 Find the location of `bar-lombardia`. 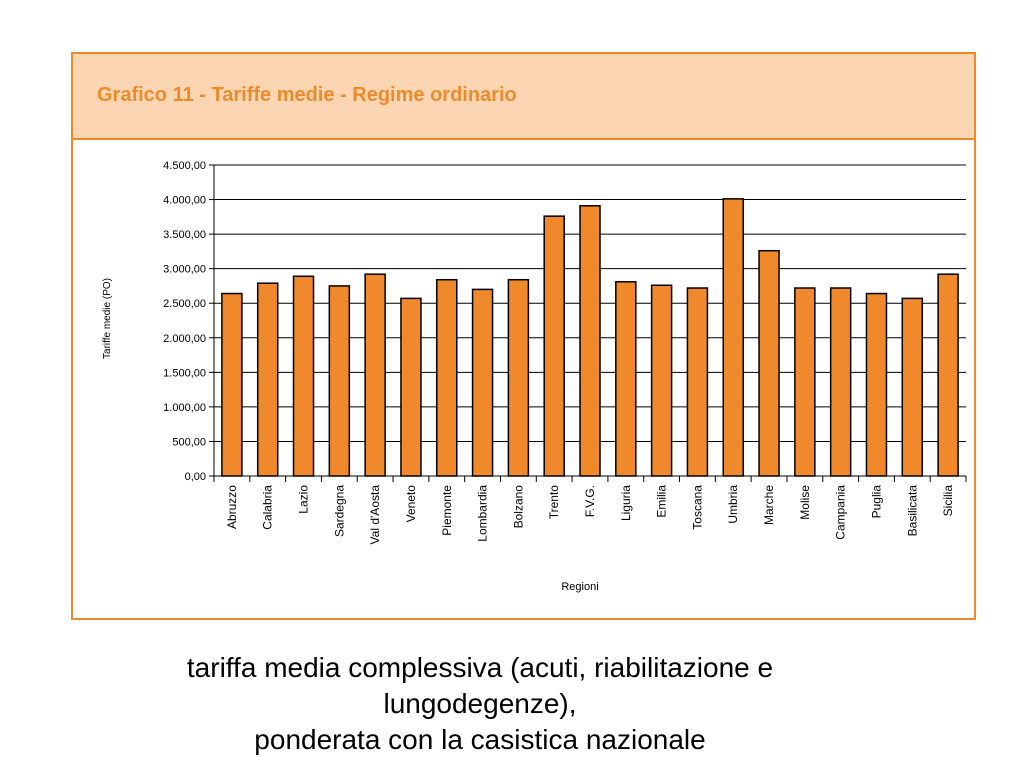

bar-lombardia is located at coordinates (482, 382).